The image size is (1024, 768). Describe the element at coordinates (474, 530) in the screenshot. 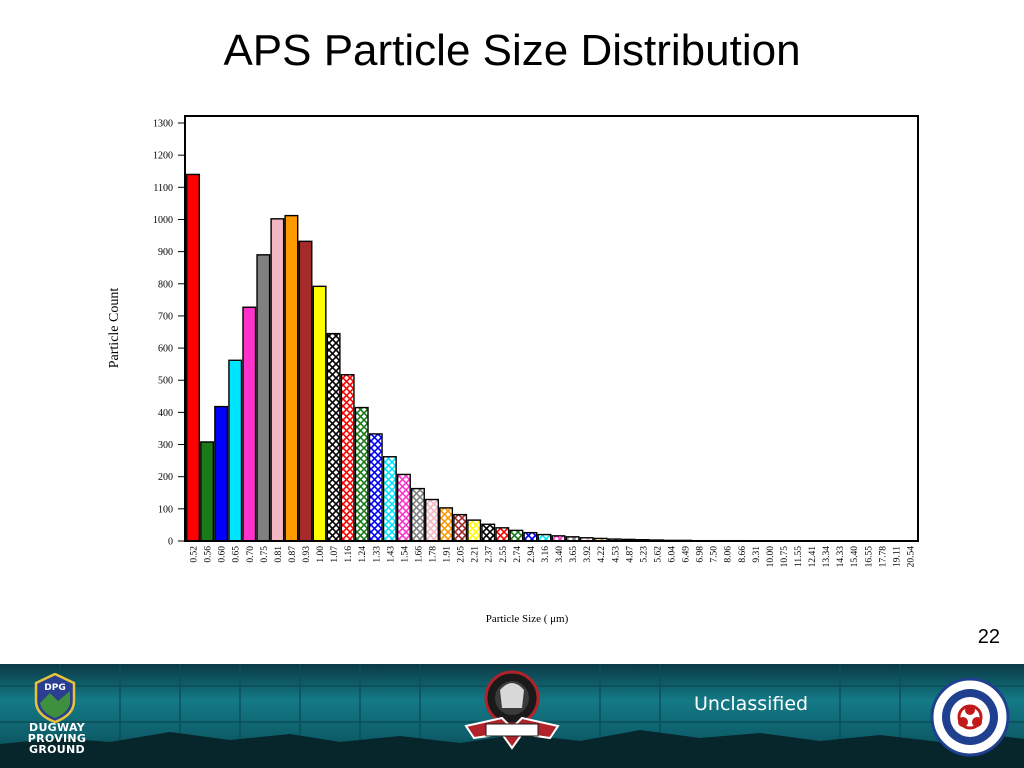

I see `bar-2.21` at that location.